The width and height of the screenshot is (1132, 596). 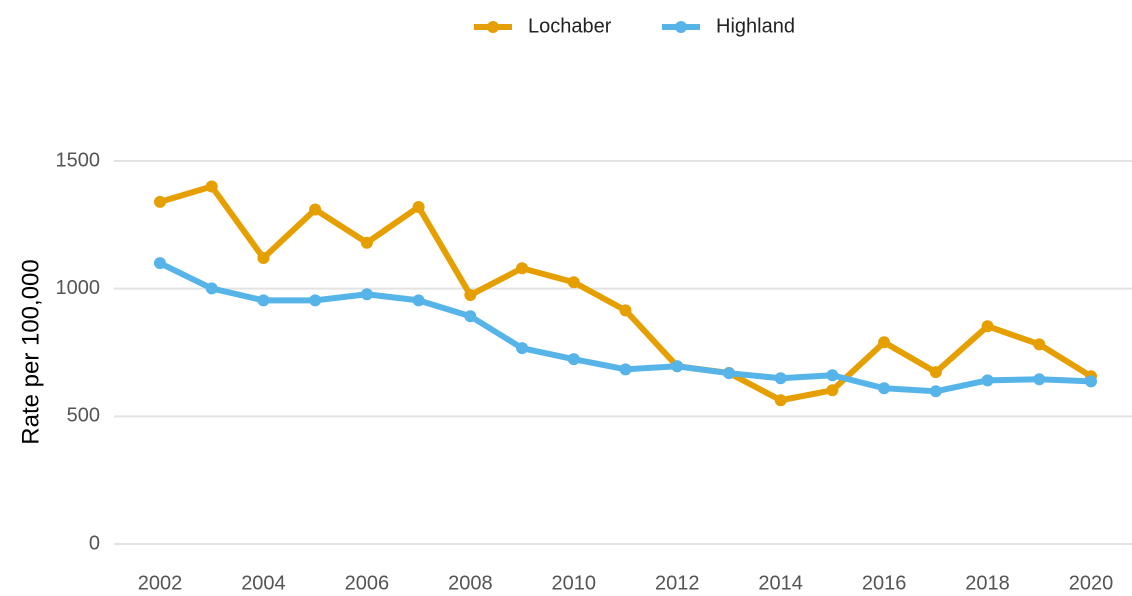 I want to click on x-tick-label: 2002, so click(x=160, y=583).